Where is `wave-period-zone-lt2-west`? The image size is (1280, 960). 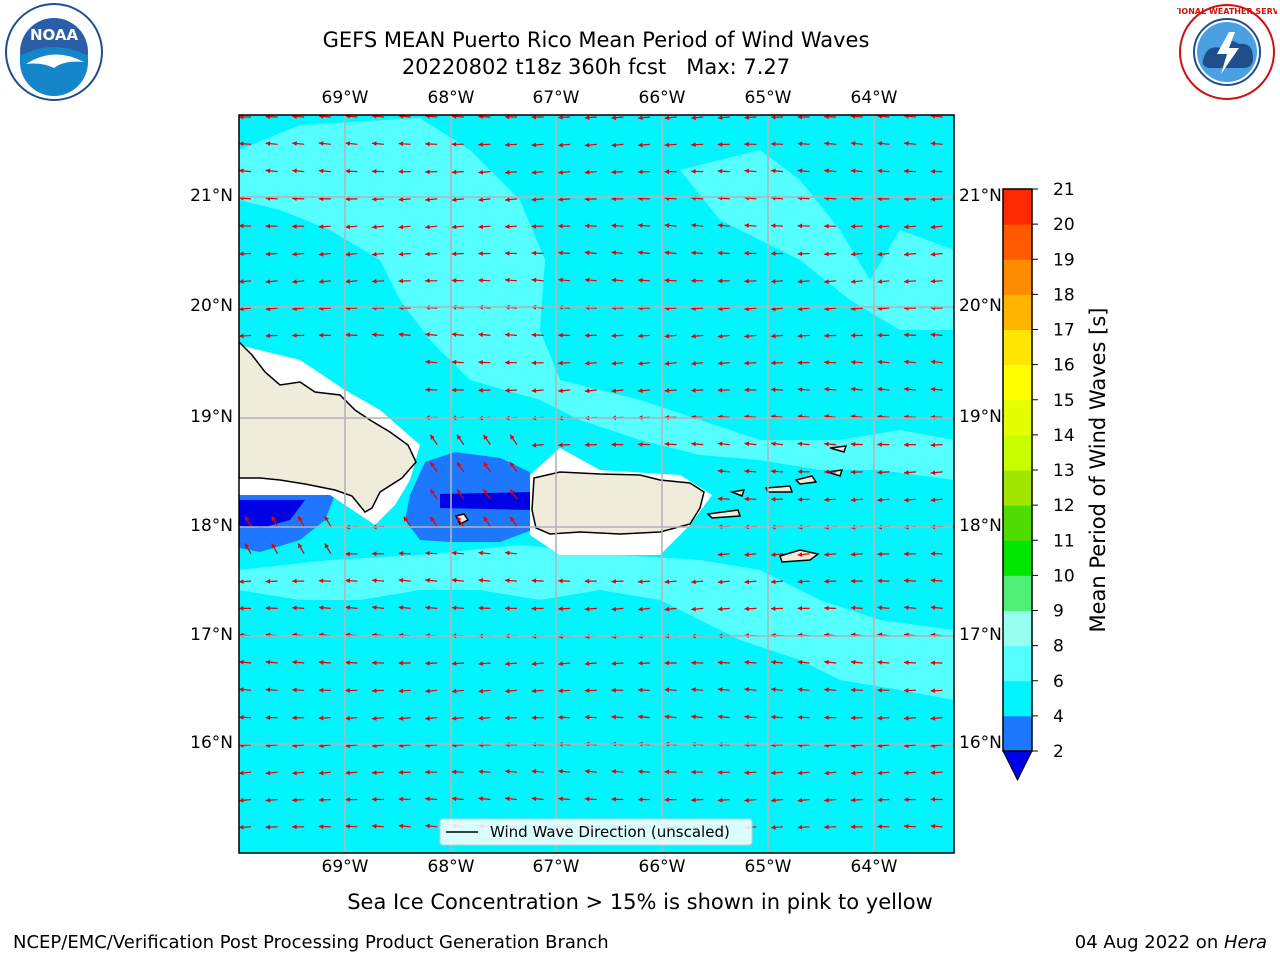 wave-period-zone-lt2-west is located at coordinates (272, 514).